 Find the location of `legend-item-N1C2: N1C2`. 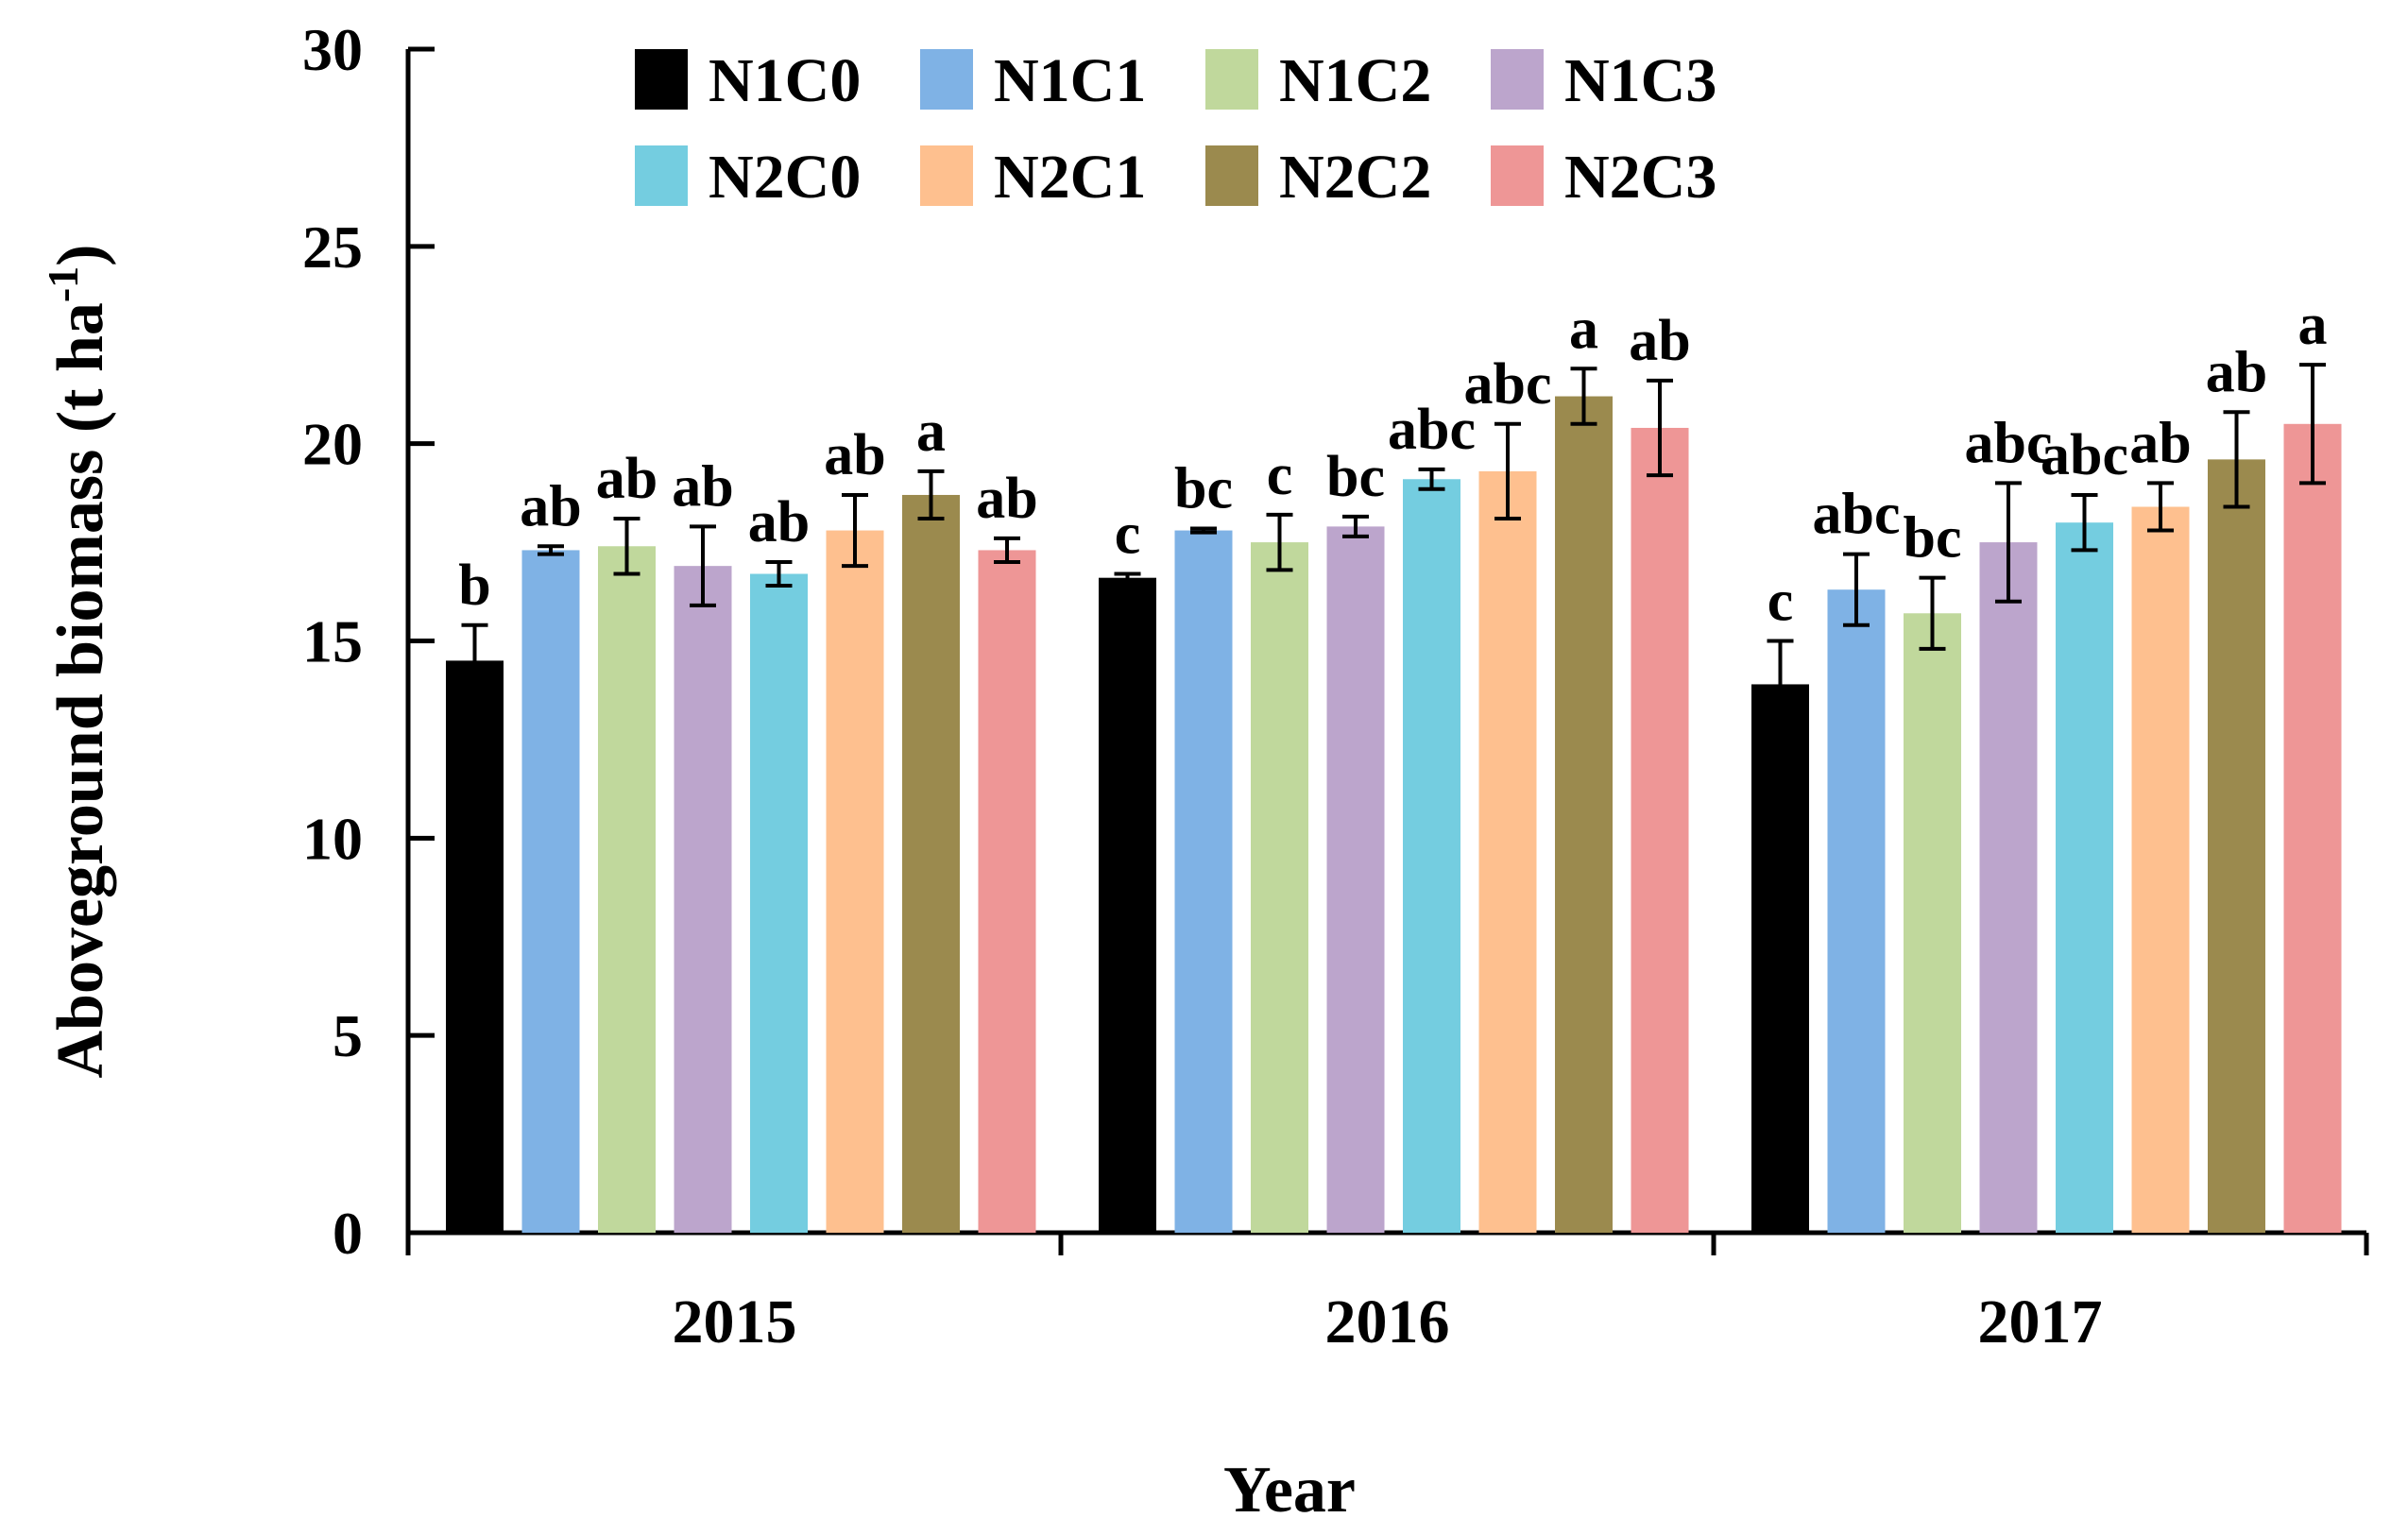

legend-item-N1C2: N1C2 is located at coordinates (1318, 81).